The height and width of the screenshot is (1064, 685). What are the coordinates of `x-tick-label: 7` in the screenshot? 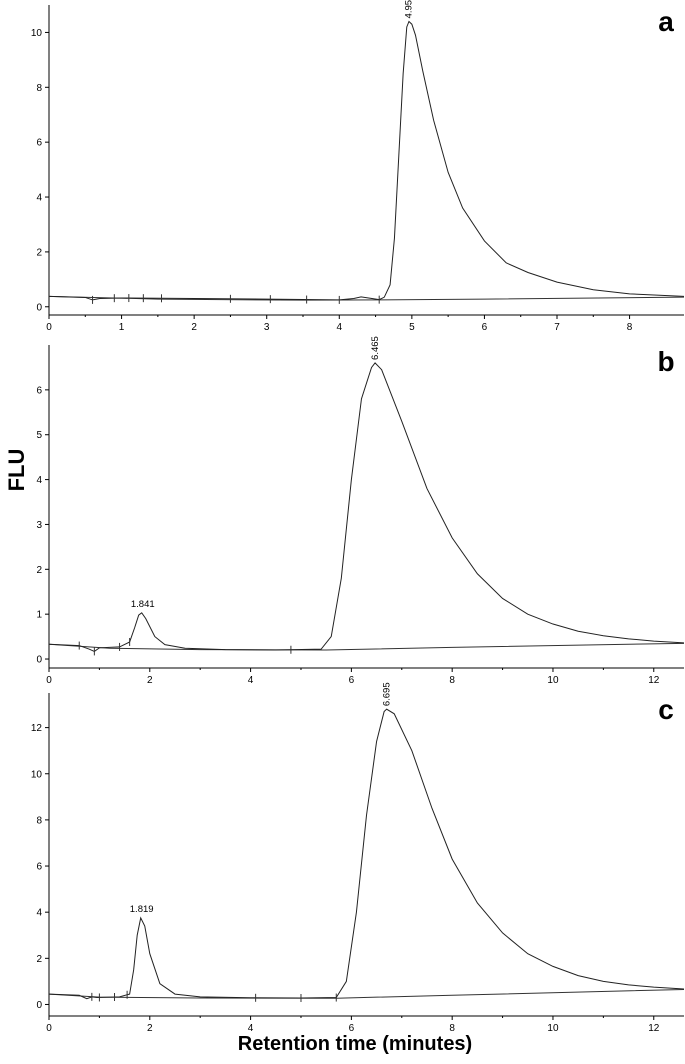 It's located at (557, 327).